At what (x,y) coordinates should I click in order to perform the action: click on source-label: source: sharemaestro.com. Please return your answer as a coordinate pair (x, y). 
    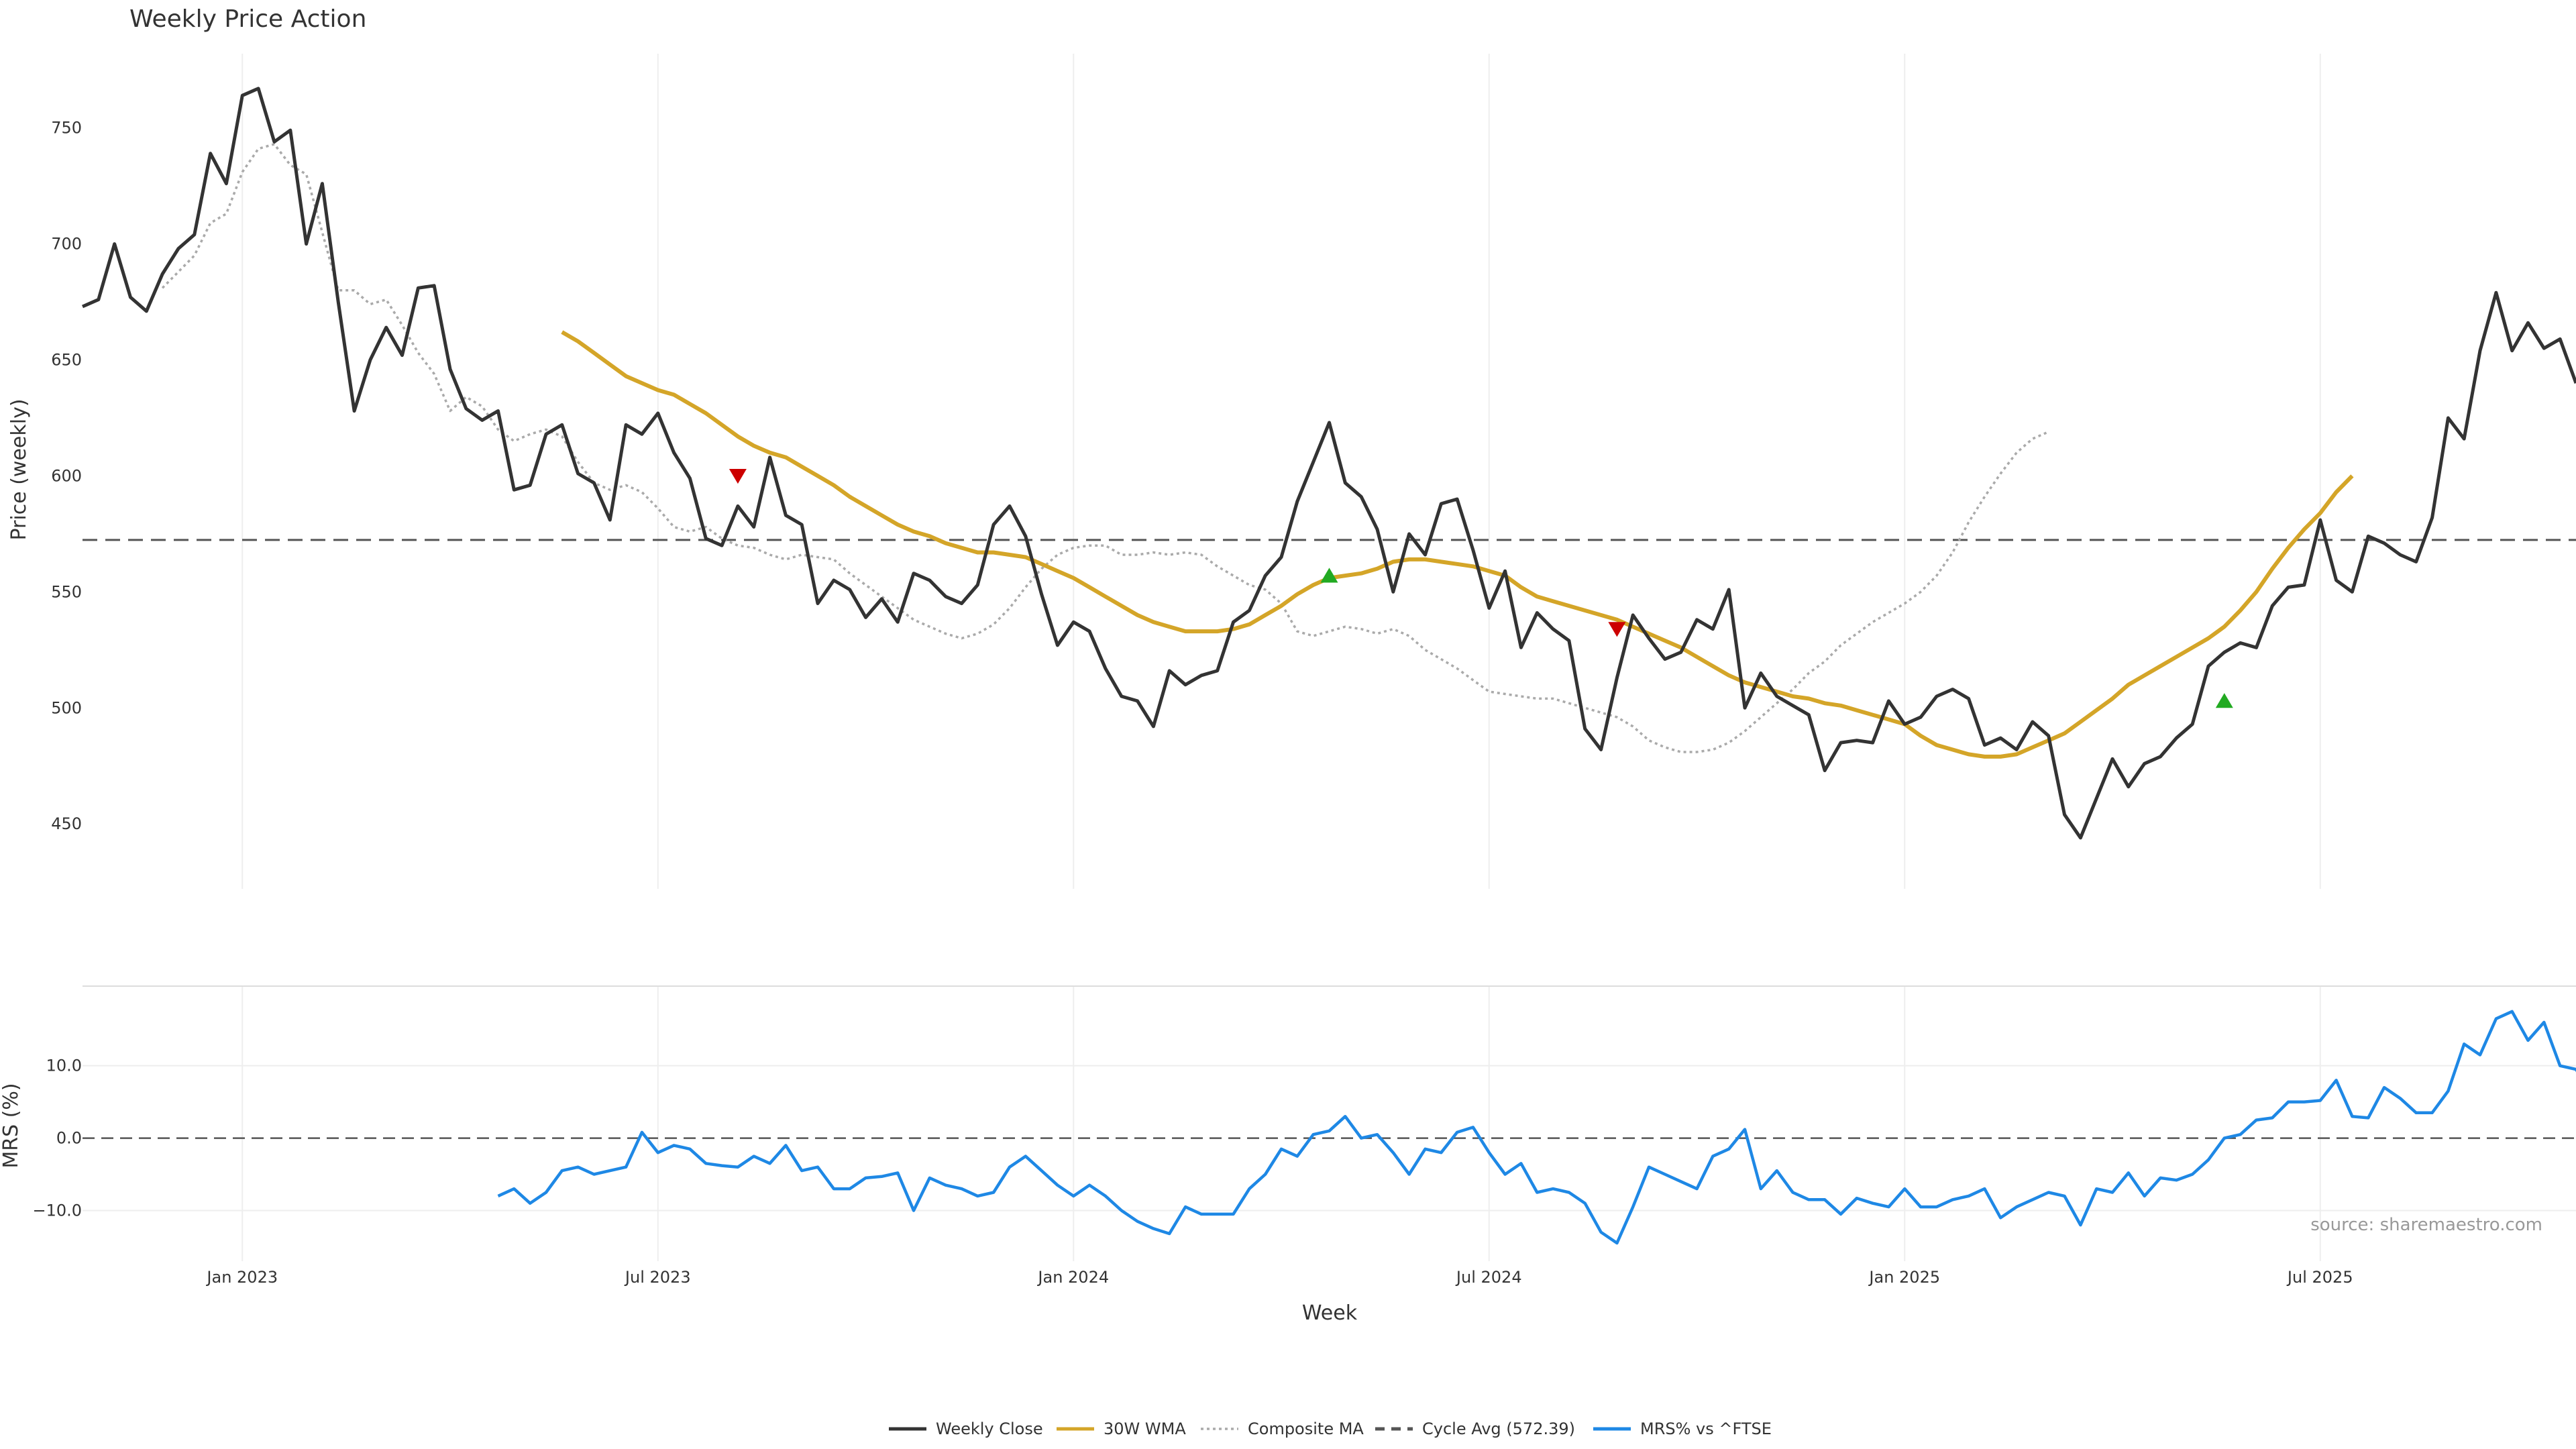
    Looking at the image, I should click on (2426, 1225).